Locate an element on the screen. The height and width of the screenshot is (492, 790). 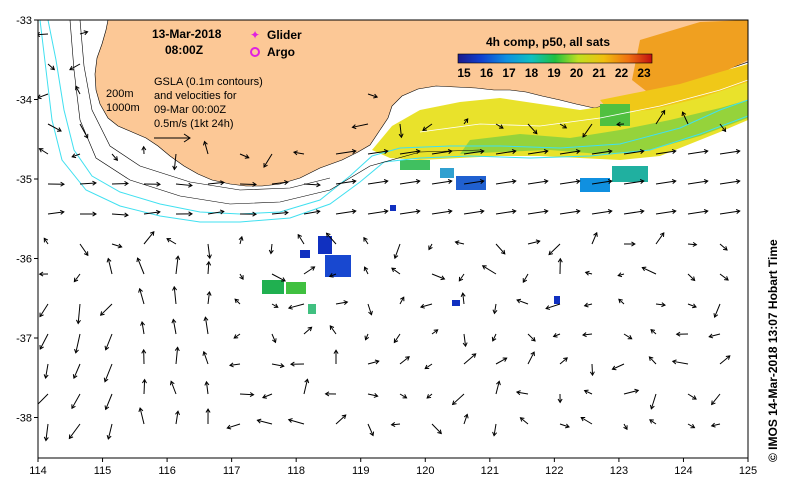
y-tick-label: -33 is located at coordinates (24, 21).